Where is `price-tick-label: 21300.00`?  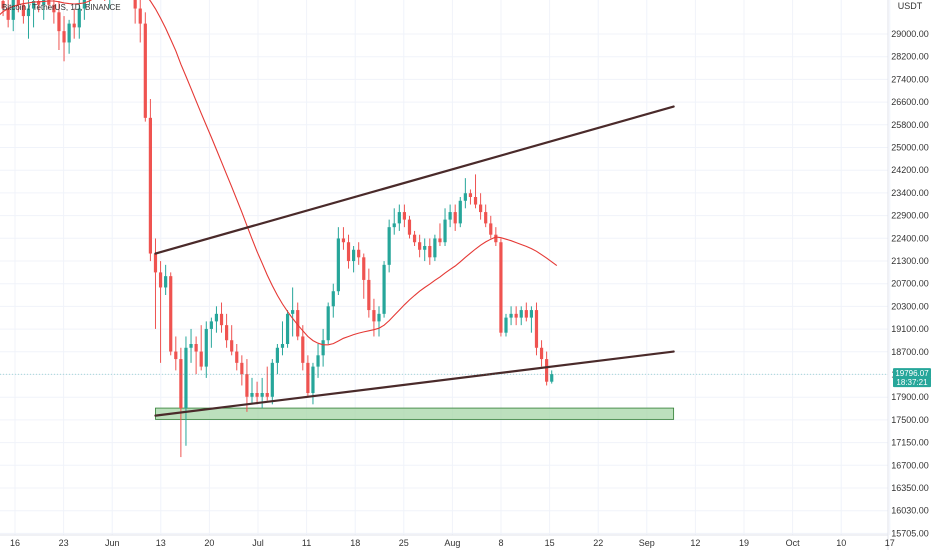
price-tick-label: 21300.00 is located at coordinates (910, 261).